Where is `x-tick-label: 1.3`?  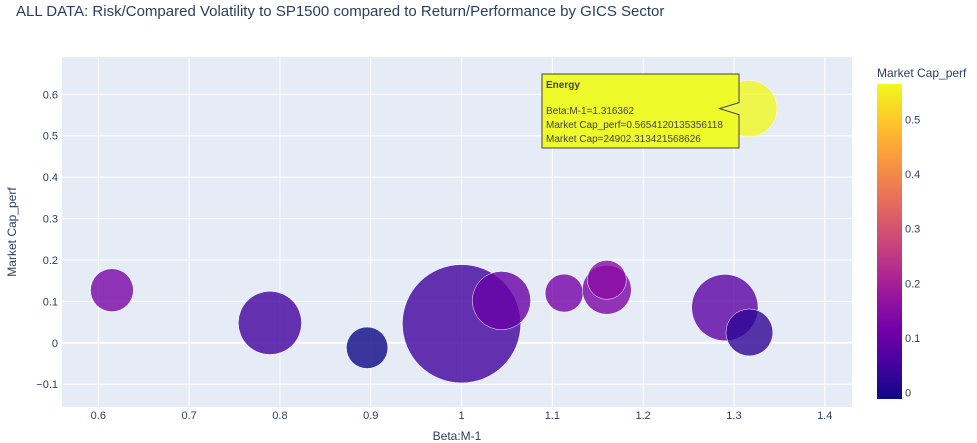
x-tick-label: 1.3 is located at coordinates (733, 416).